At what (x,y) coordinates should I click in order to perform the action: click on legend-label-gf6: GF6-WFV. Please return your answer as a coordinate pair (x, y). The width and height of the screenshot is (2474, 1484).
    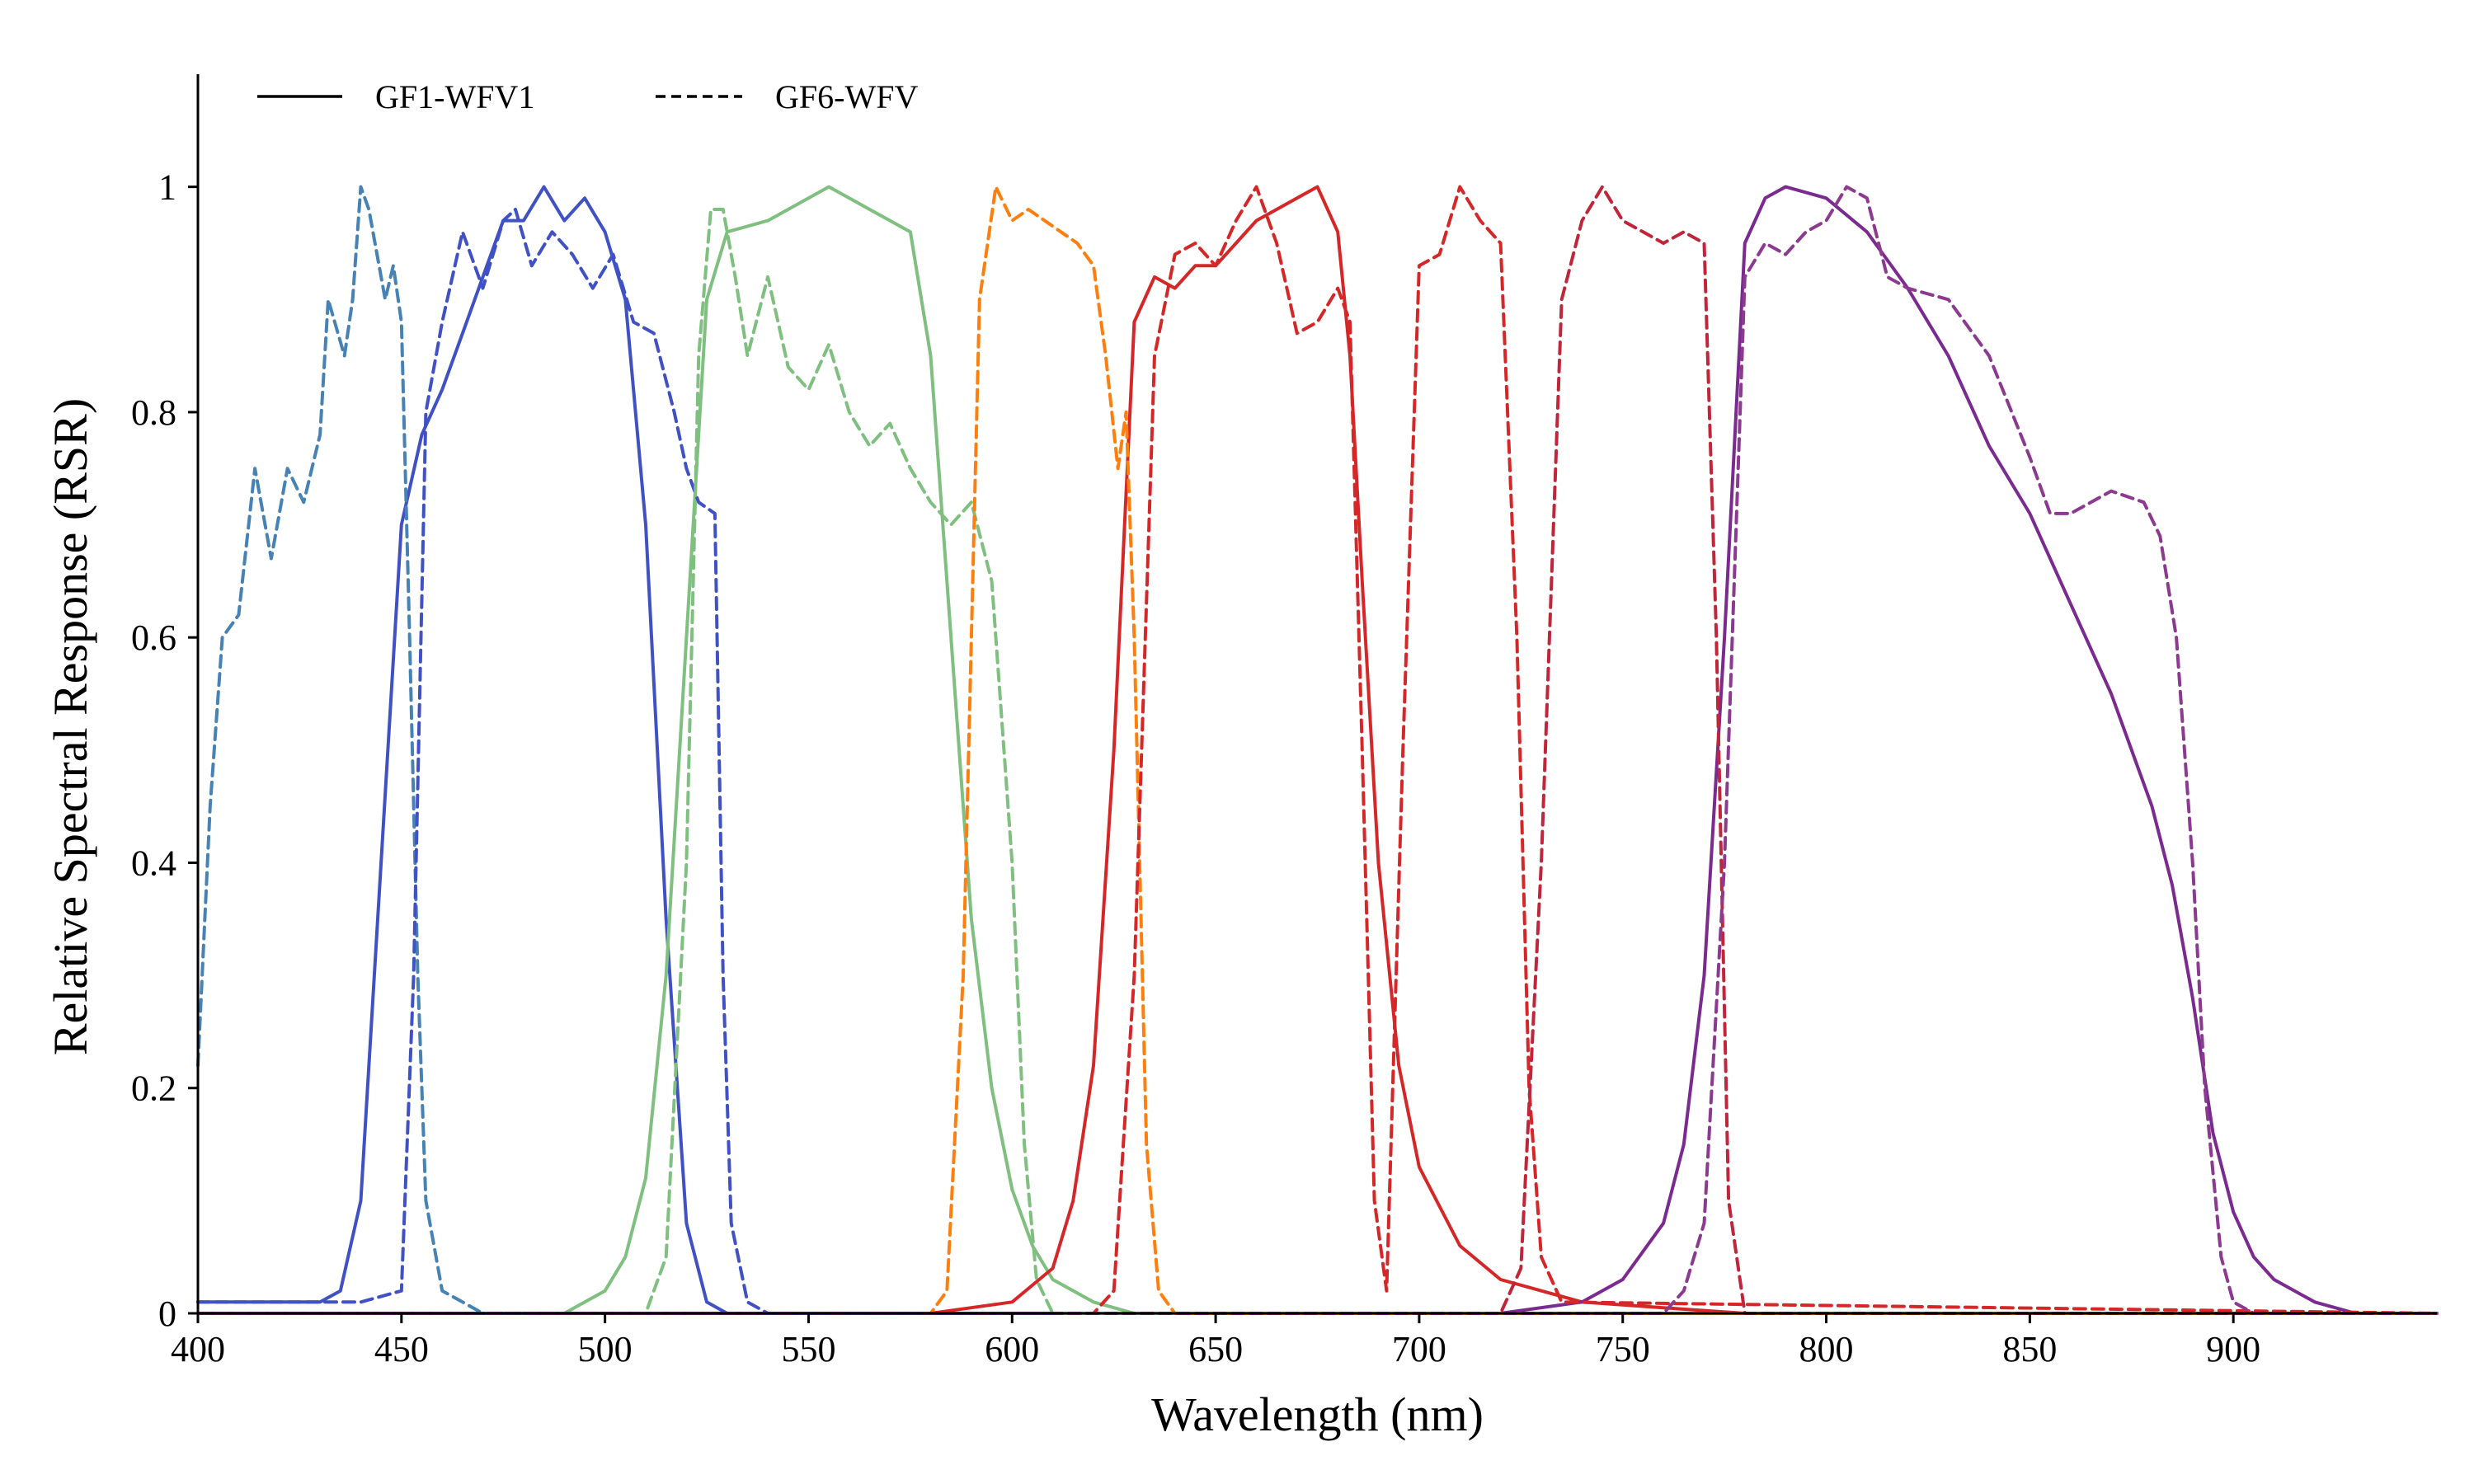
    Looking at the image, I should click on (846, 96).